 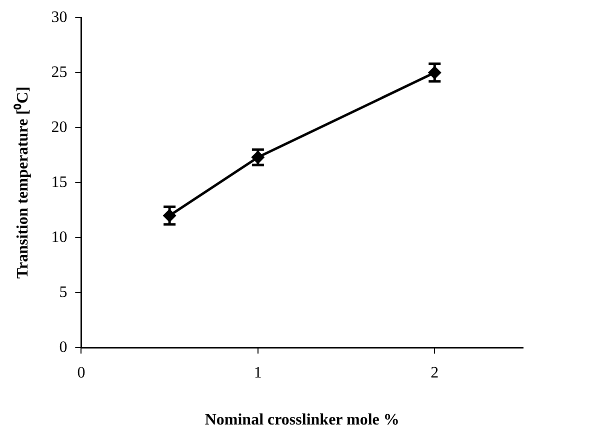 I want to click on y-tick-label: 30, so click(x=59, y=17).